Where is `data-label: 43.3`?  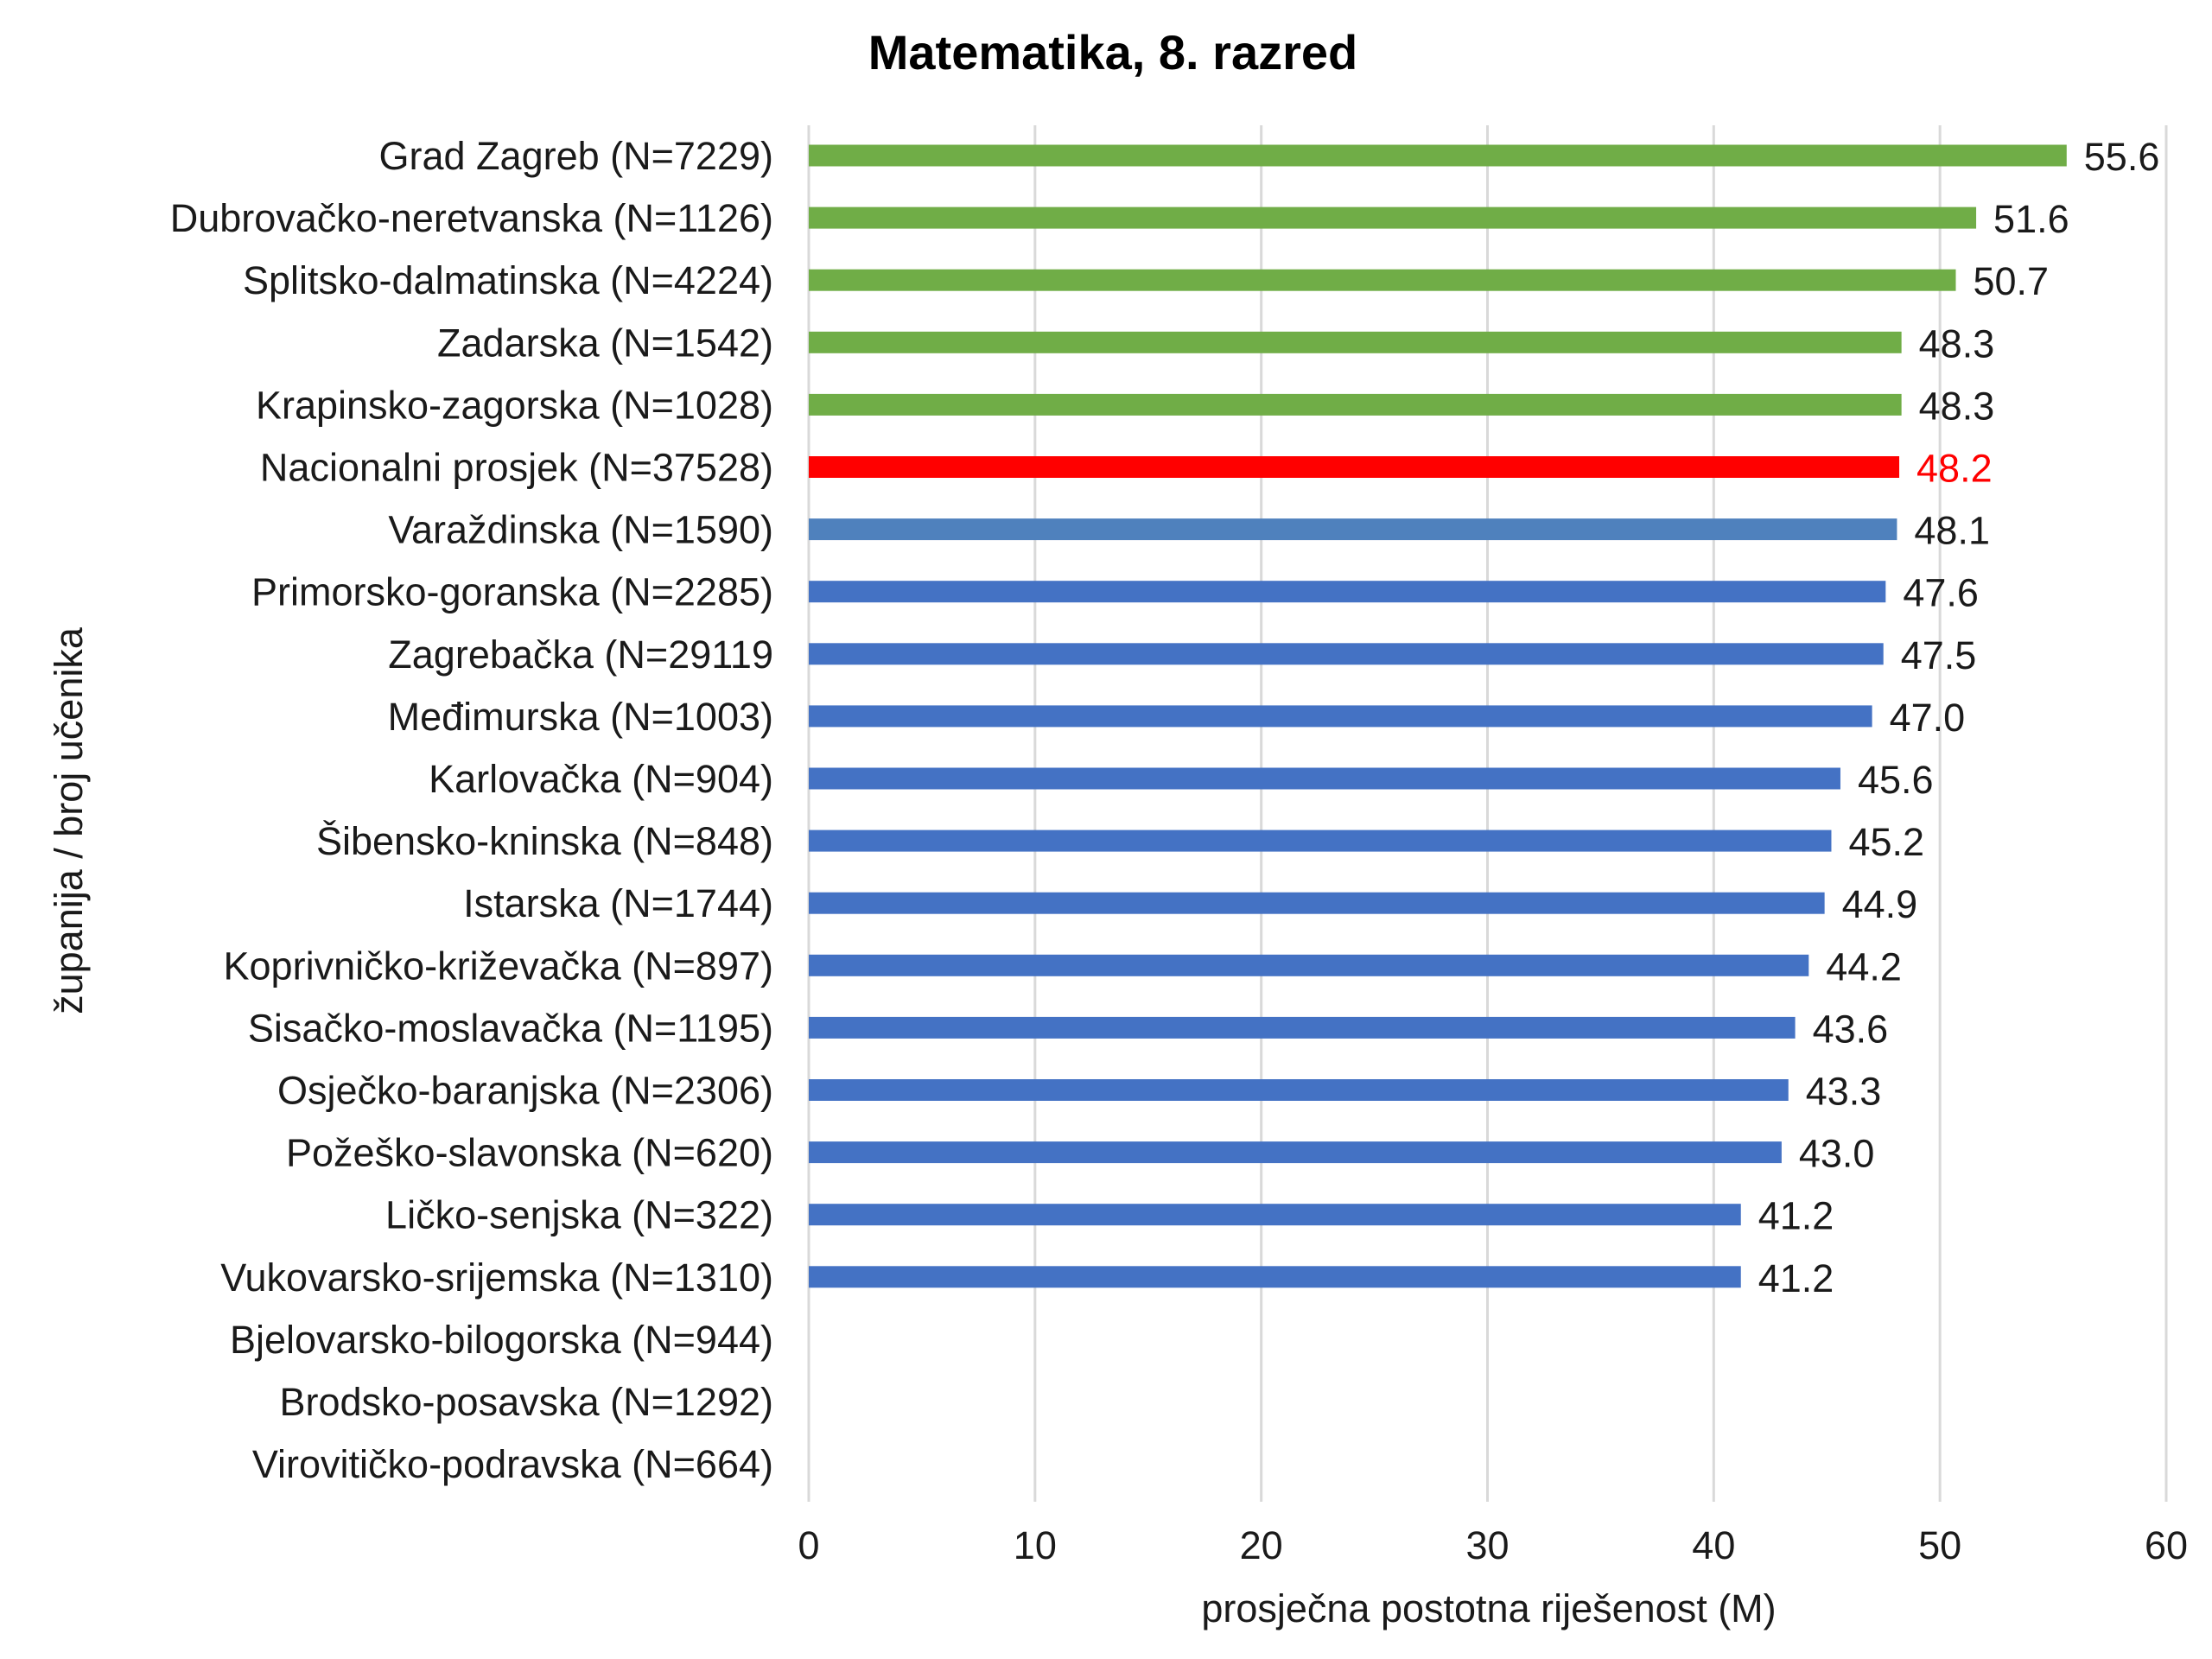 data-label: 43.3 is located at coordinates (1844, 1092).